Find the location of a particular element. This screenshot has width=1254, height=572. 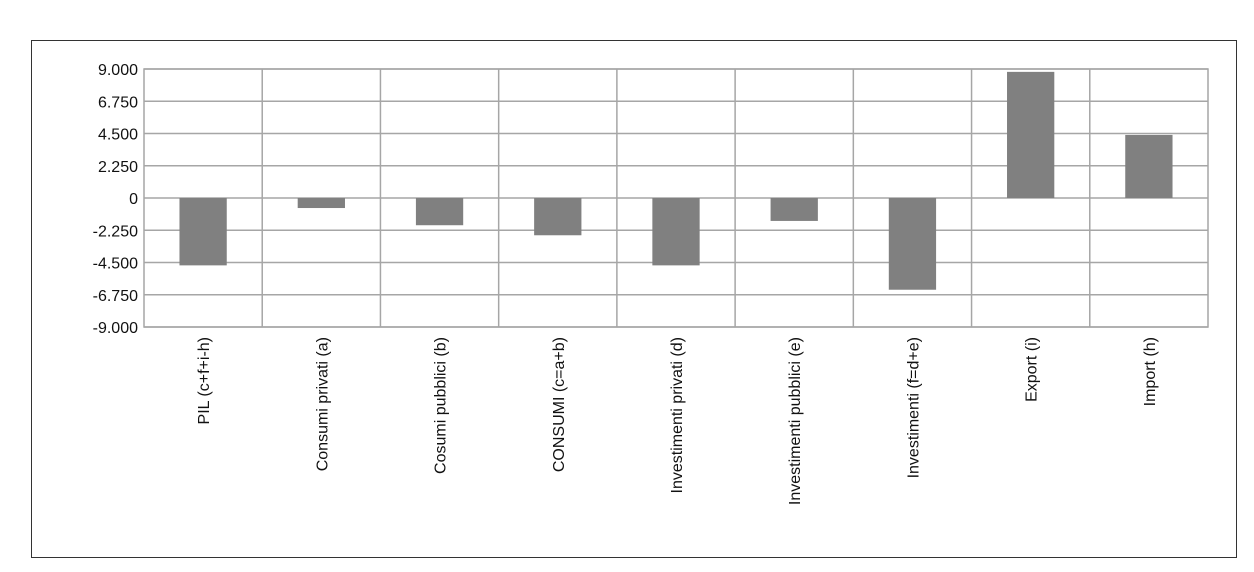

x-category-label: PIL (c+f+i-h) is located at coordinates (204, 380).